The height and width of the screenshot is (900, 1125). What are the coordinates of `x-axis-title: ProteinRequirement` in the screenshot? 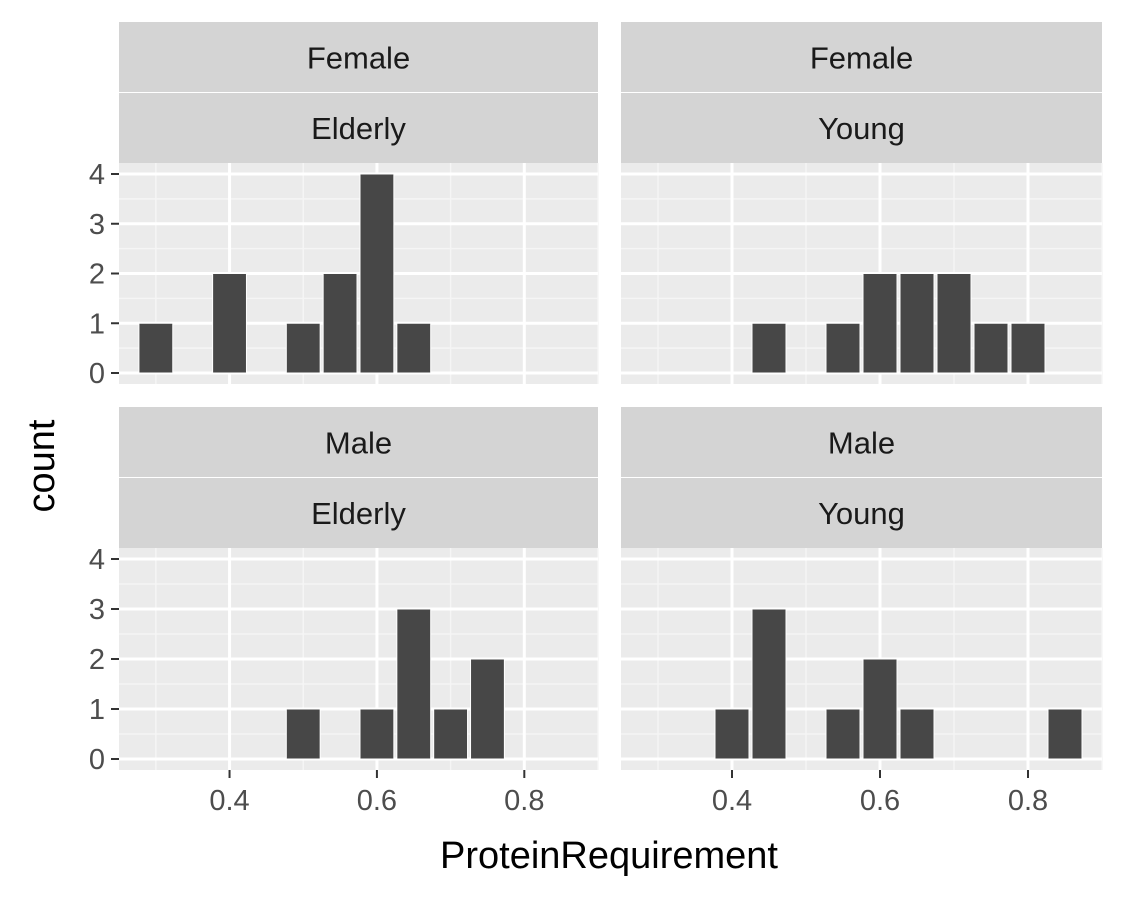 It's located at (609, 856).